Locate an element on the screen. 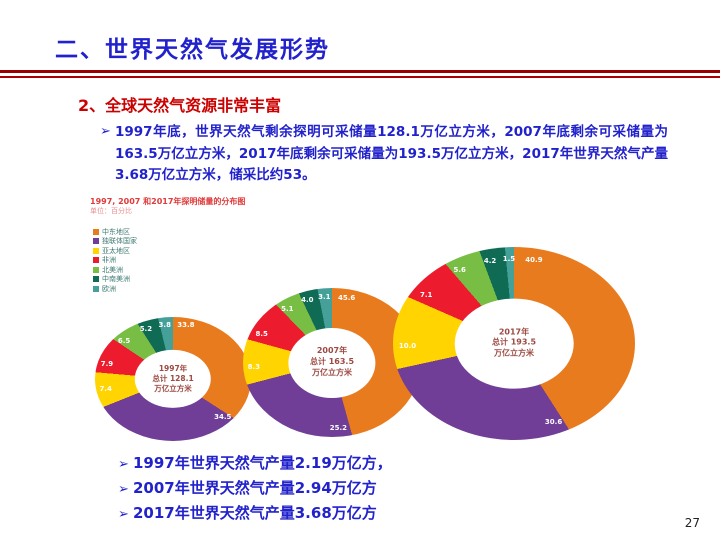 The image size is (720, 540). slice-value-label: 30.6 is located at coordinates (553, 422).